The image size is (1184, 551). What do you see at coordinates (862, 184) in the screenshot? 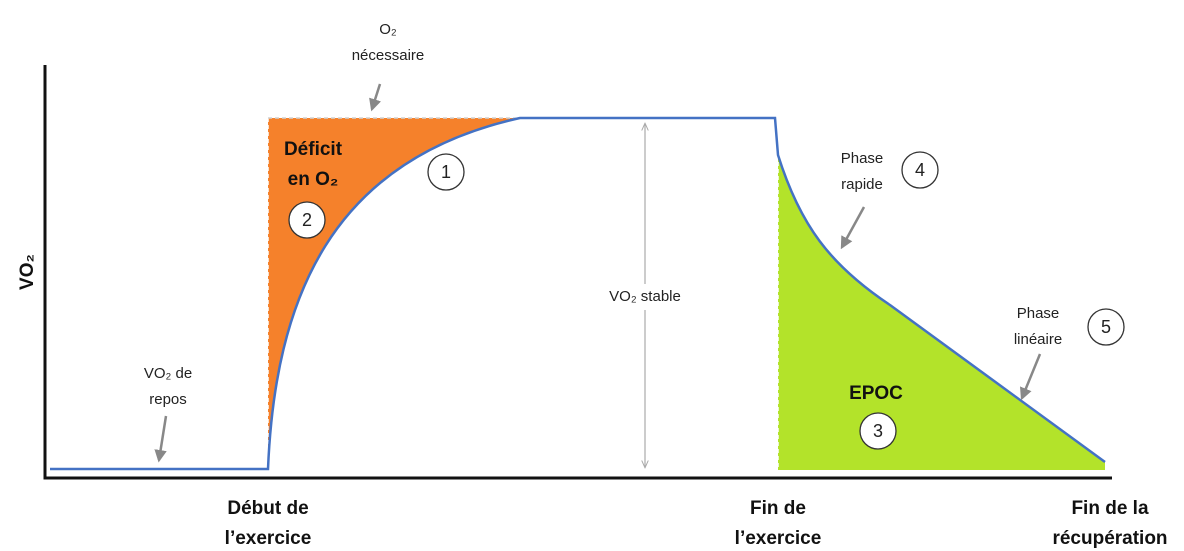
I see `fast-phase-label: rapide` at bounding box center [862, 184].